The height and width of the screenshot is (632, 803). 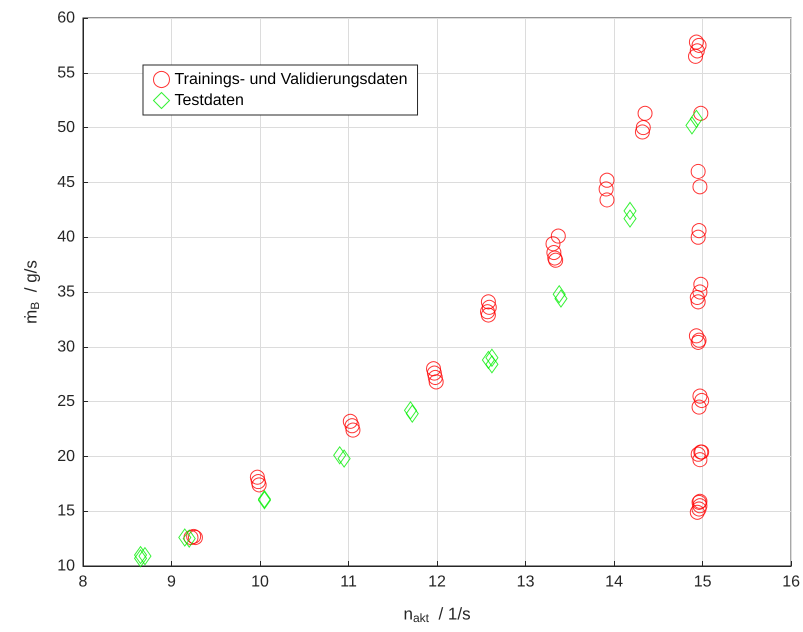 I want to click on legend-label: Testdaten, so click(x=209, y=100).